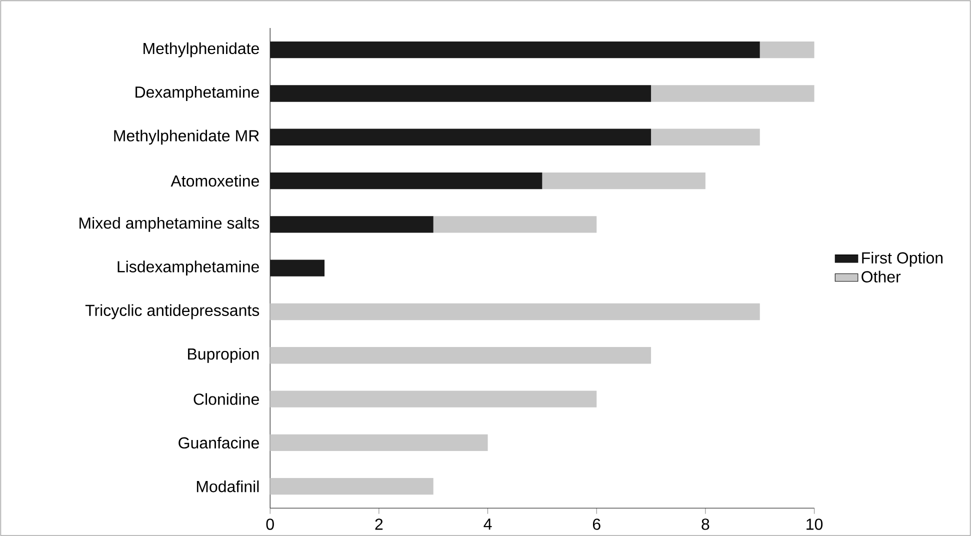 This screenshot has height=536, width=971. What do you see at coordinates (814, 524) in the screenshot?
I see `x-tick-label: 10` at bounding box center [814, 524].